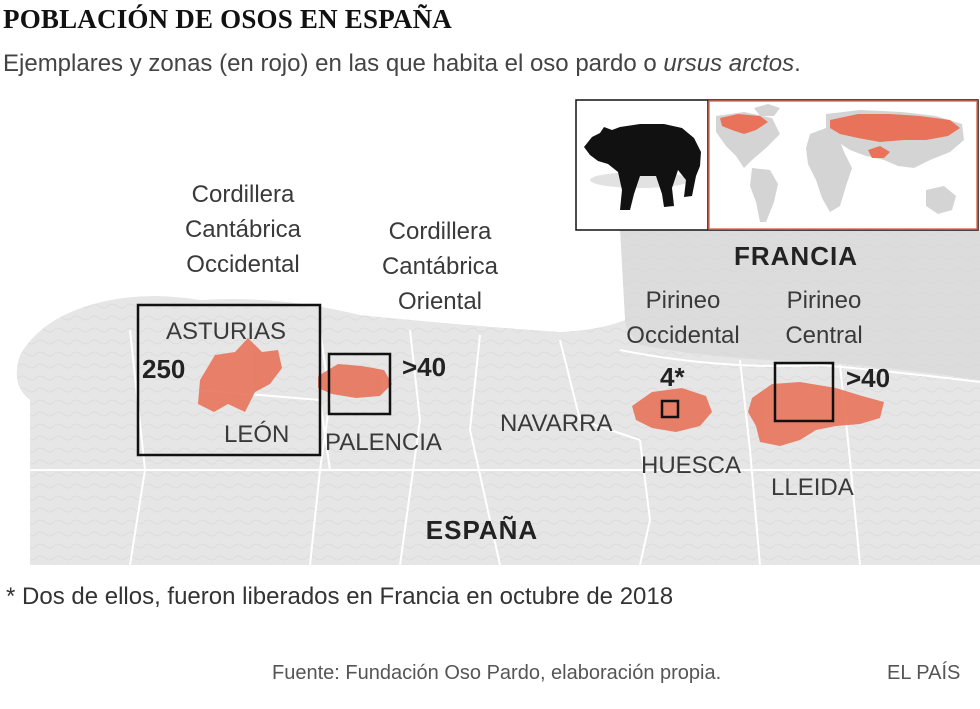  I want to click on habitat-pirineo-occidental, so click(672, 410).